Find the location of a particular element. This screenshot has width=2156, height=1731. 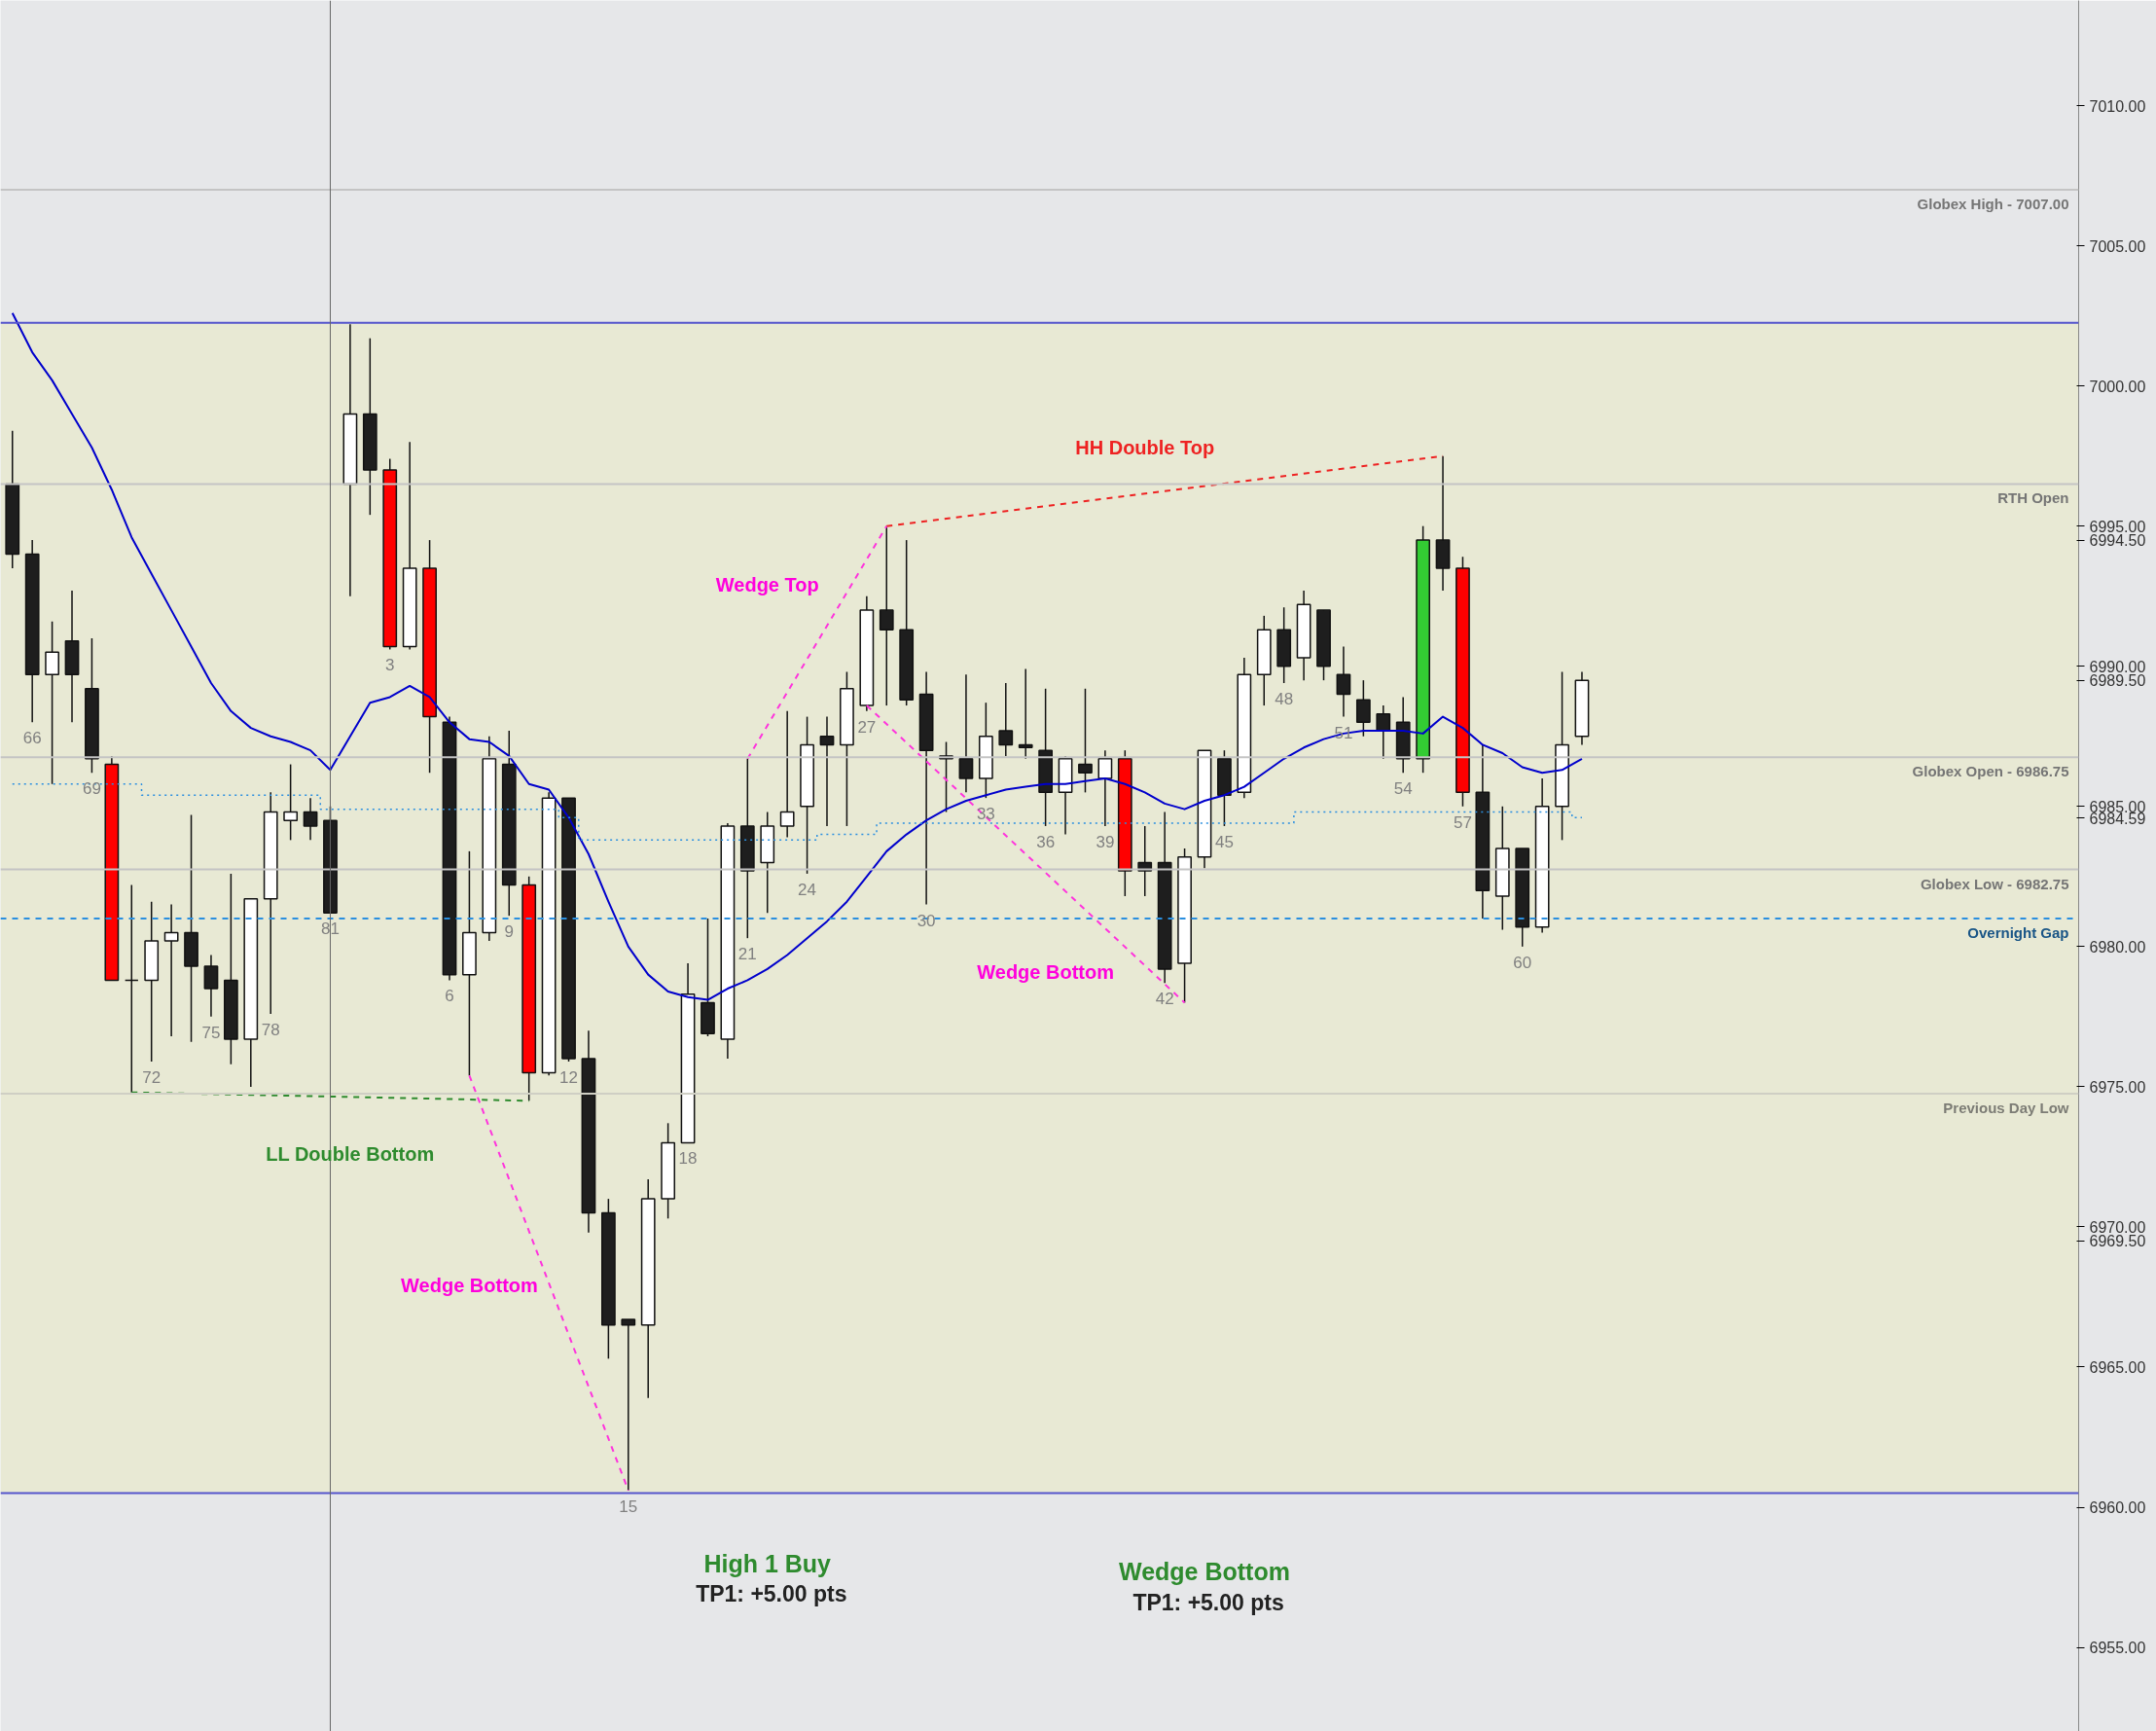

x-tick-label: 6 is located at coordinates (449, 996).